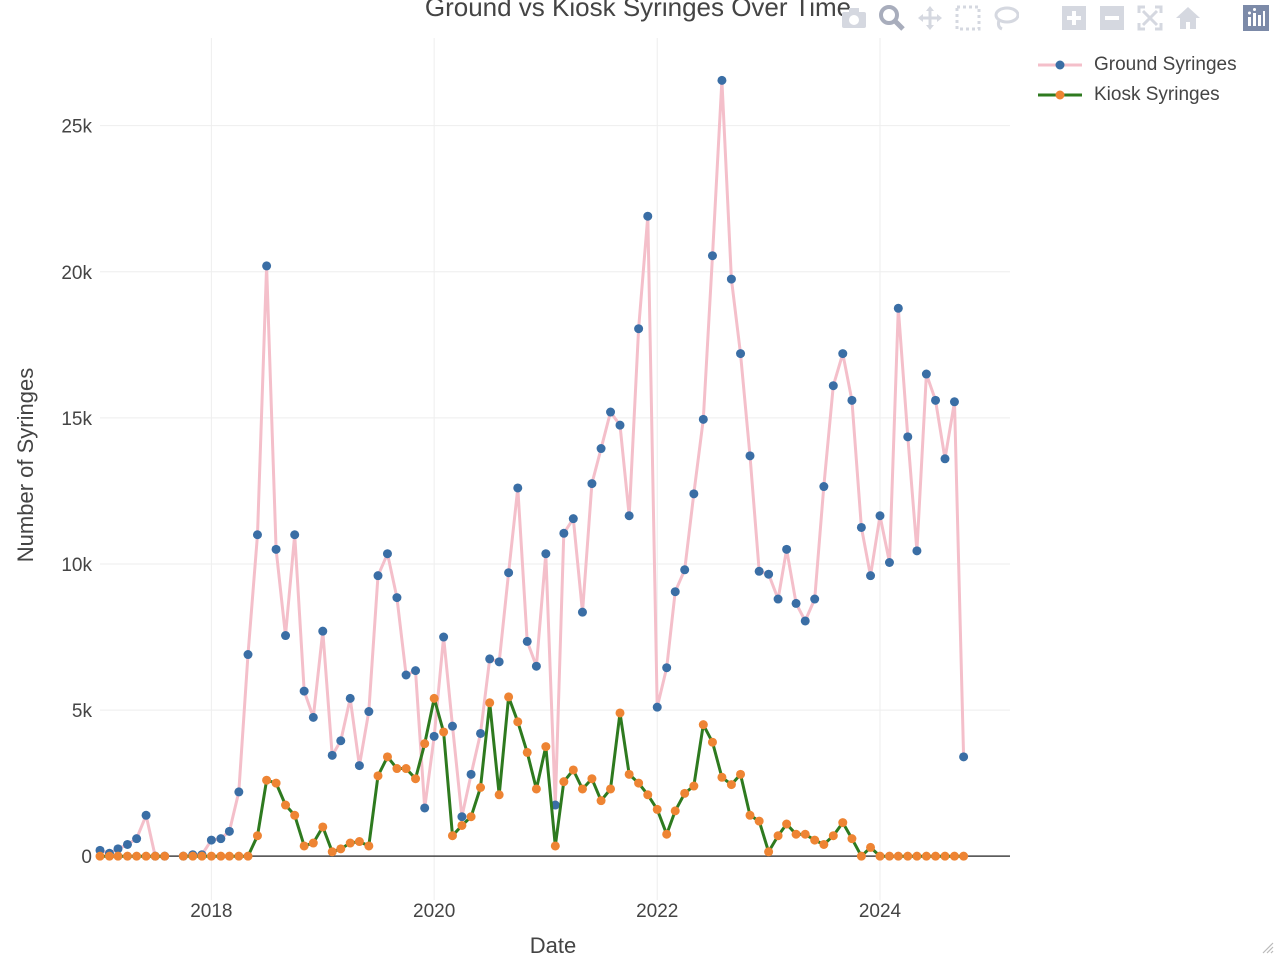  What do you see at coordinates (1150, 18) in the screenshot?
I see `autoscale-icon` at bounding box center [1150, 18].